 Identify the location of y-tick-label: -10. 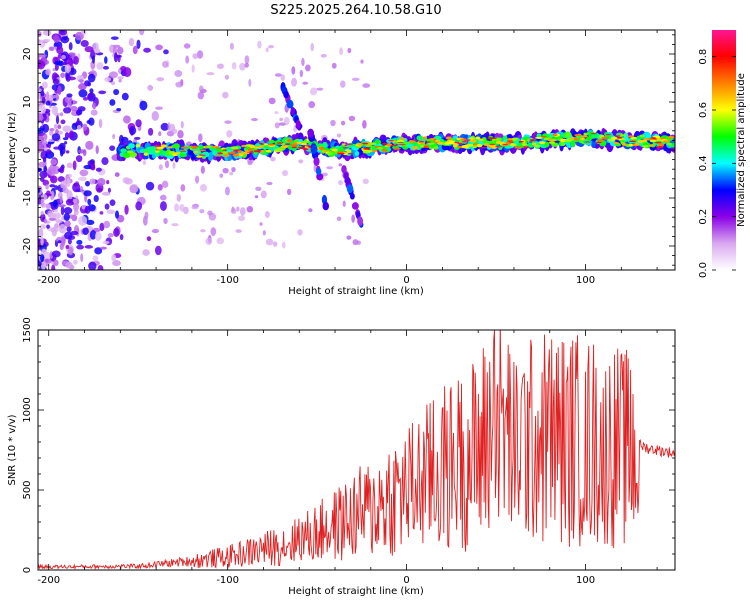
(27, 198).